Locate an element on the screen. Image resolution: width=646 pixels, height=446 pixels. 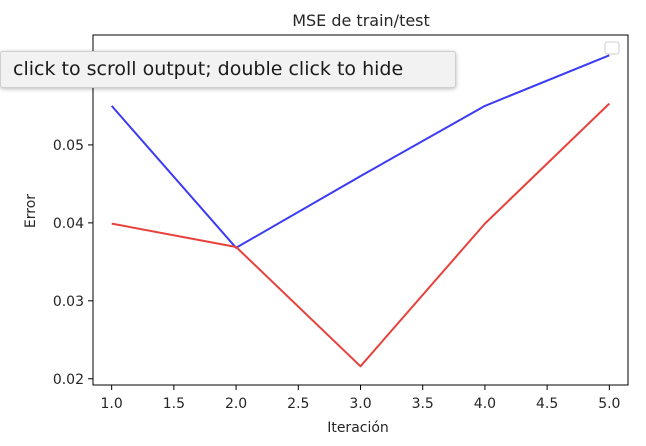
x-tick-label: 2.5 is located at coordinates (298, 404).